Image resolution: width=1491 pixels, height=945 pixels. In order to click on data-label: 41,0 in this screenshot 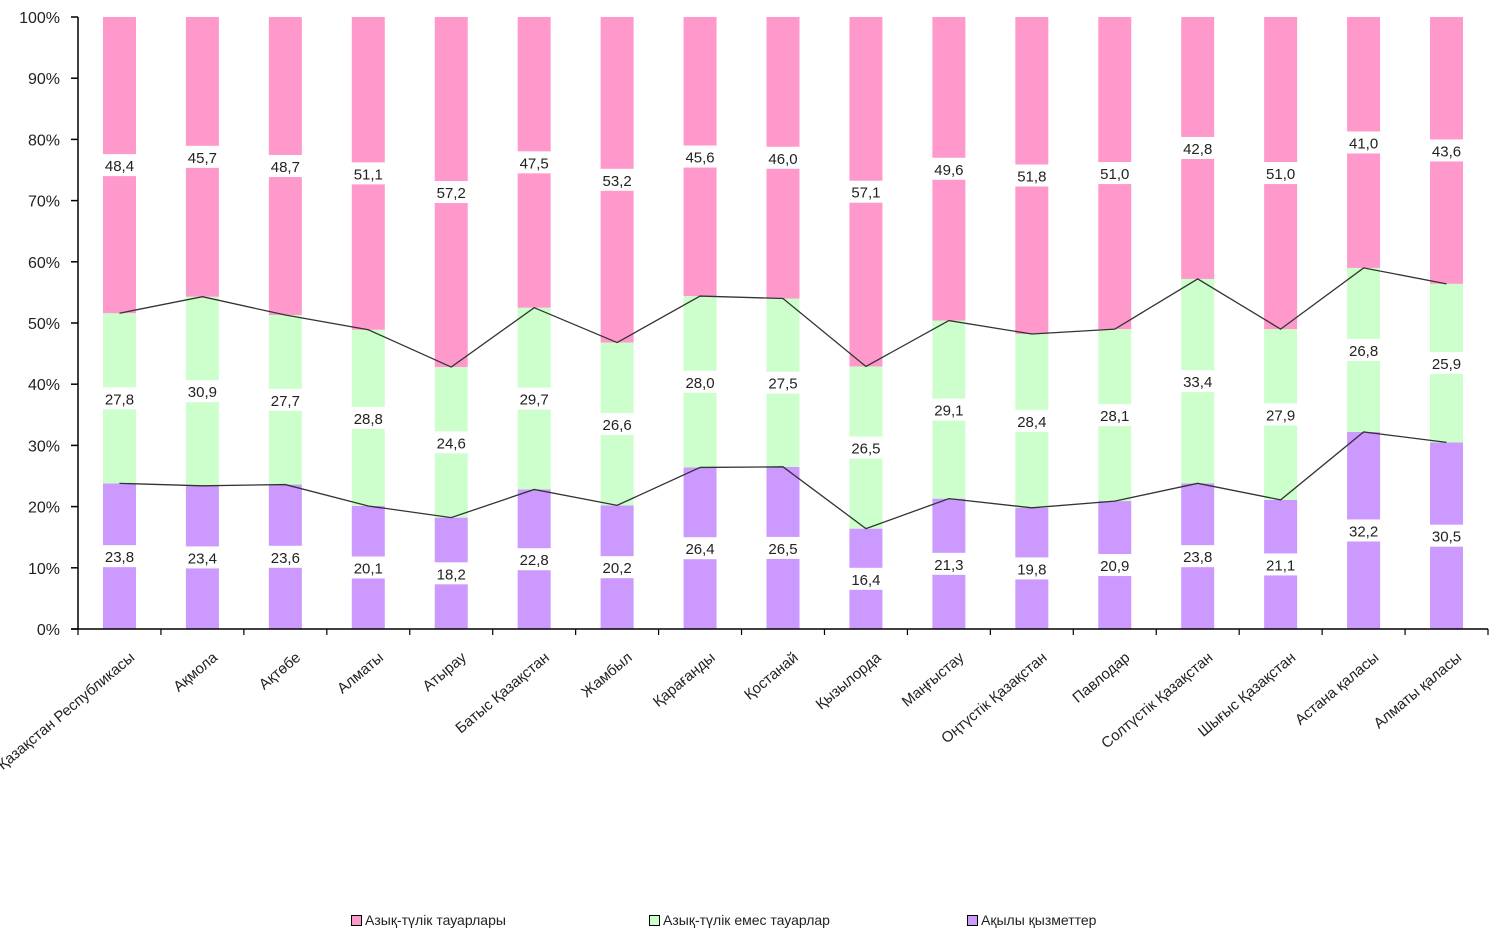, I will do `click(1363, 143)`.